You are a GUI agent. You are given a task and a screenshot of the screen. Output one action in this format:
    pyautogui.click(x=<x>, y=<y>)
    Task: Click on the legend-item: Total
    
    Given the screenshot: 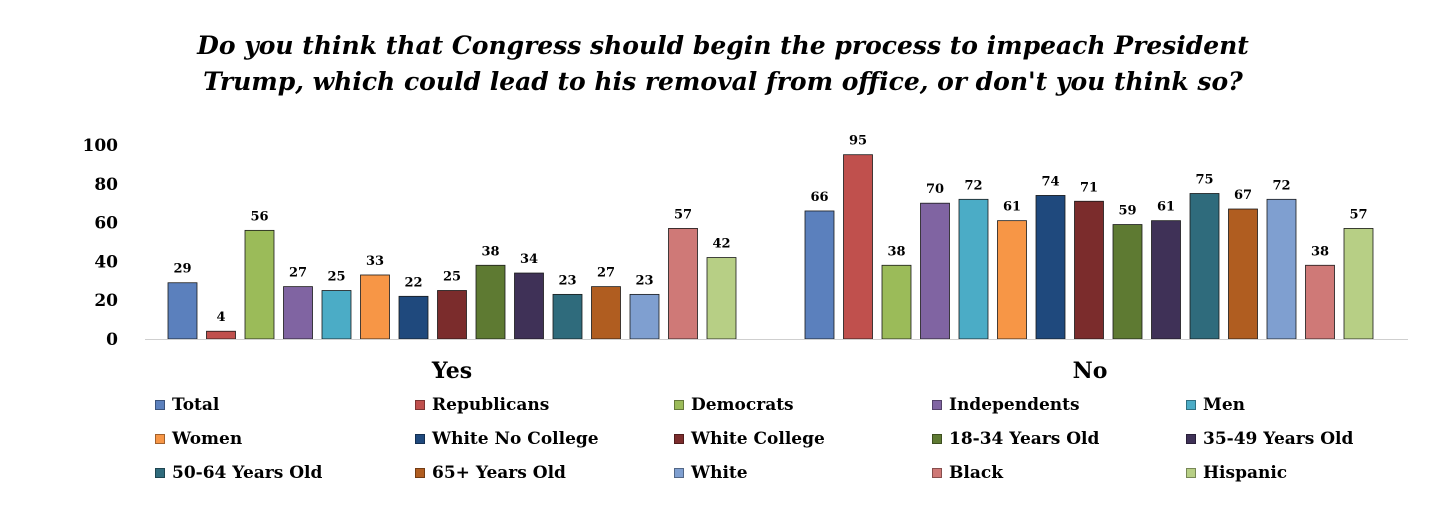 What is the action you would take?
    pyautogui.click(x=187, y=405)
    